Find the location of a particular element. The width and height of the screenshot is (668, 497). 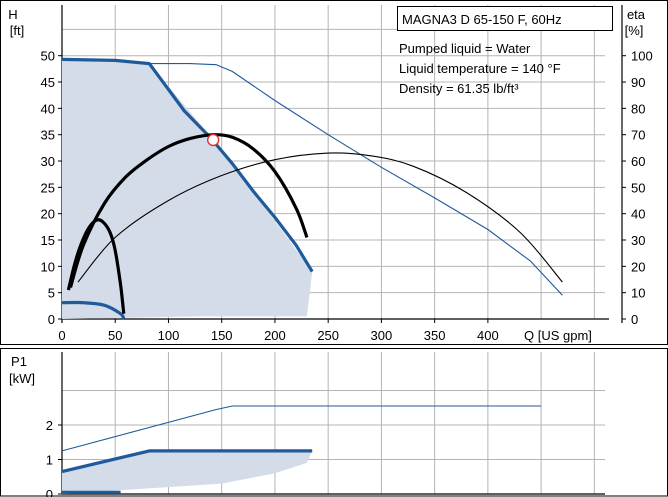

y2-tick-label: 20 is located at coordinates (638, 266).